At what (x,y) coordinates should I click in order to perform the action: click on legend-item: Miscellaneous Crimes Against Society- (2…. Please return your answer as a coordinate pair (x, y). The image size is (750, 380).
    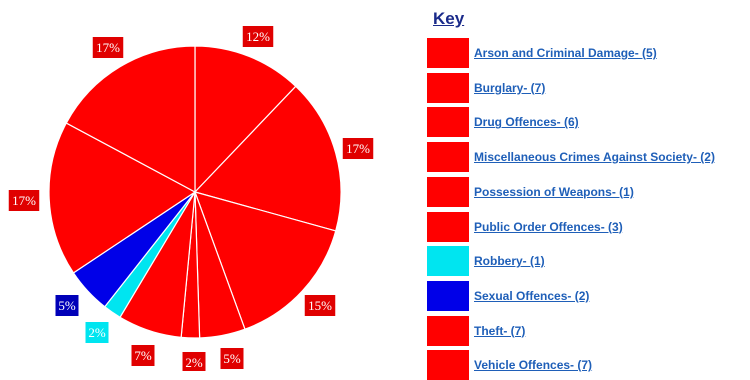
    Looking at the image, I should click on (571, 157).